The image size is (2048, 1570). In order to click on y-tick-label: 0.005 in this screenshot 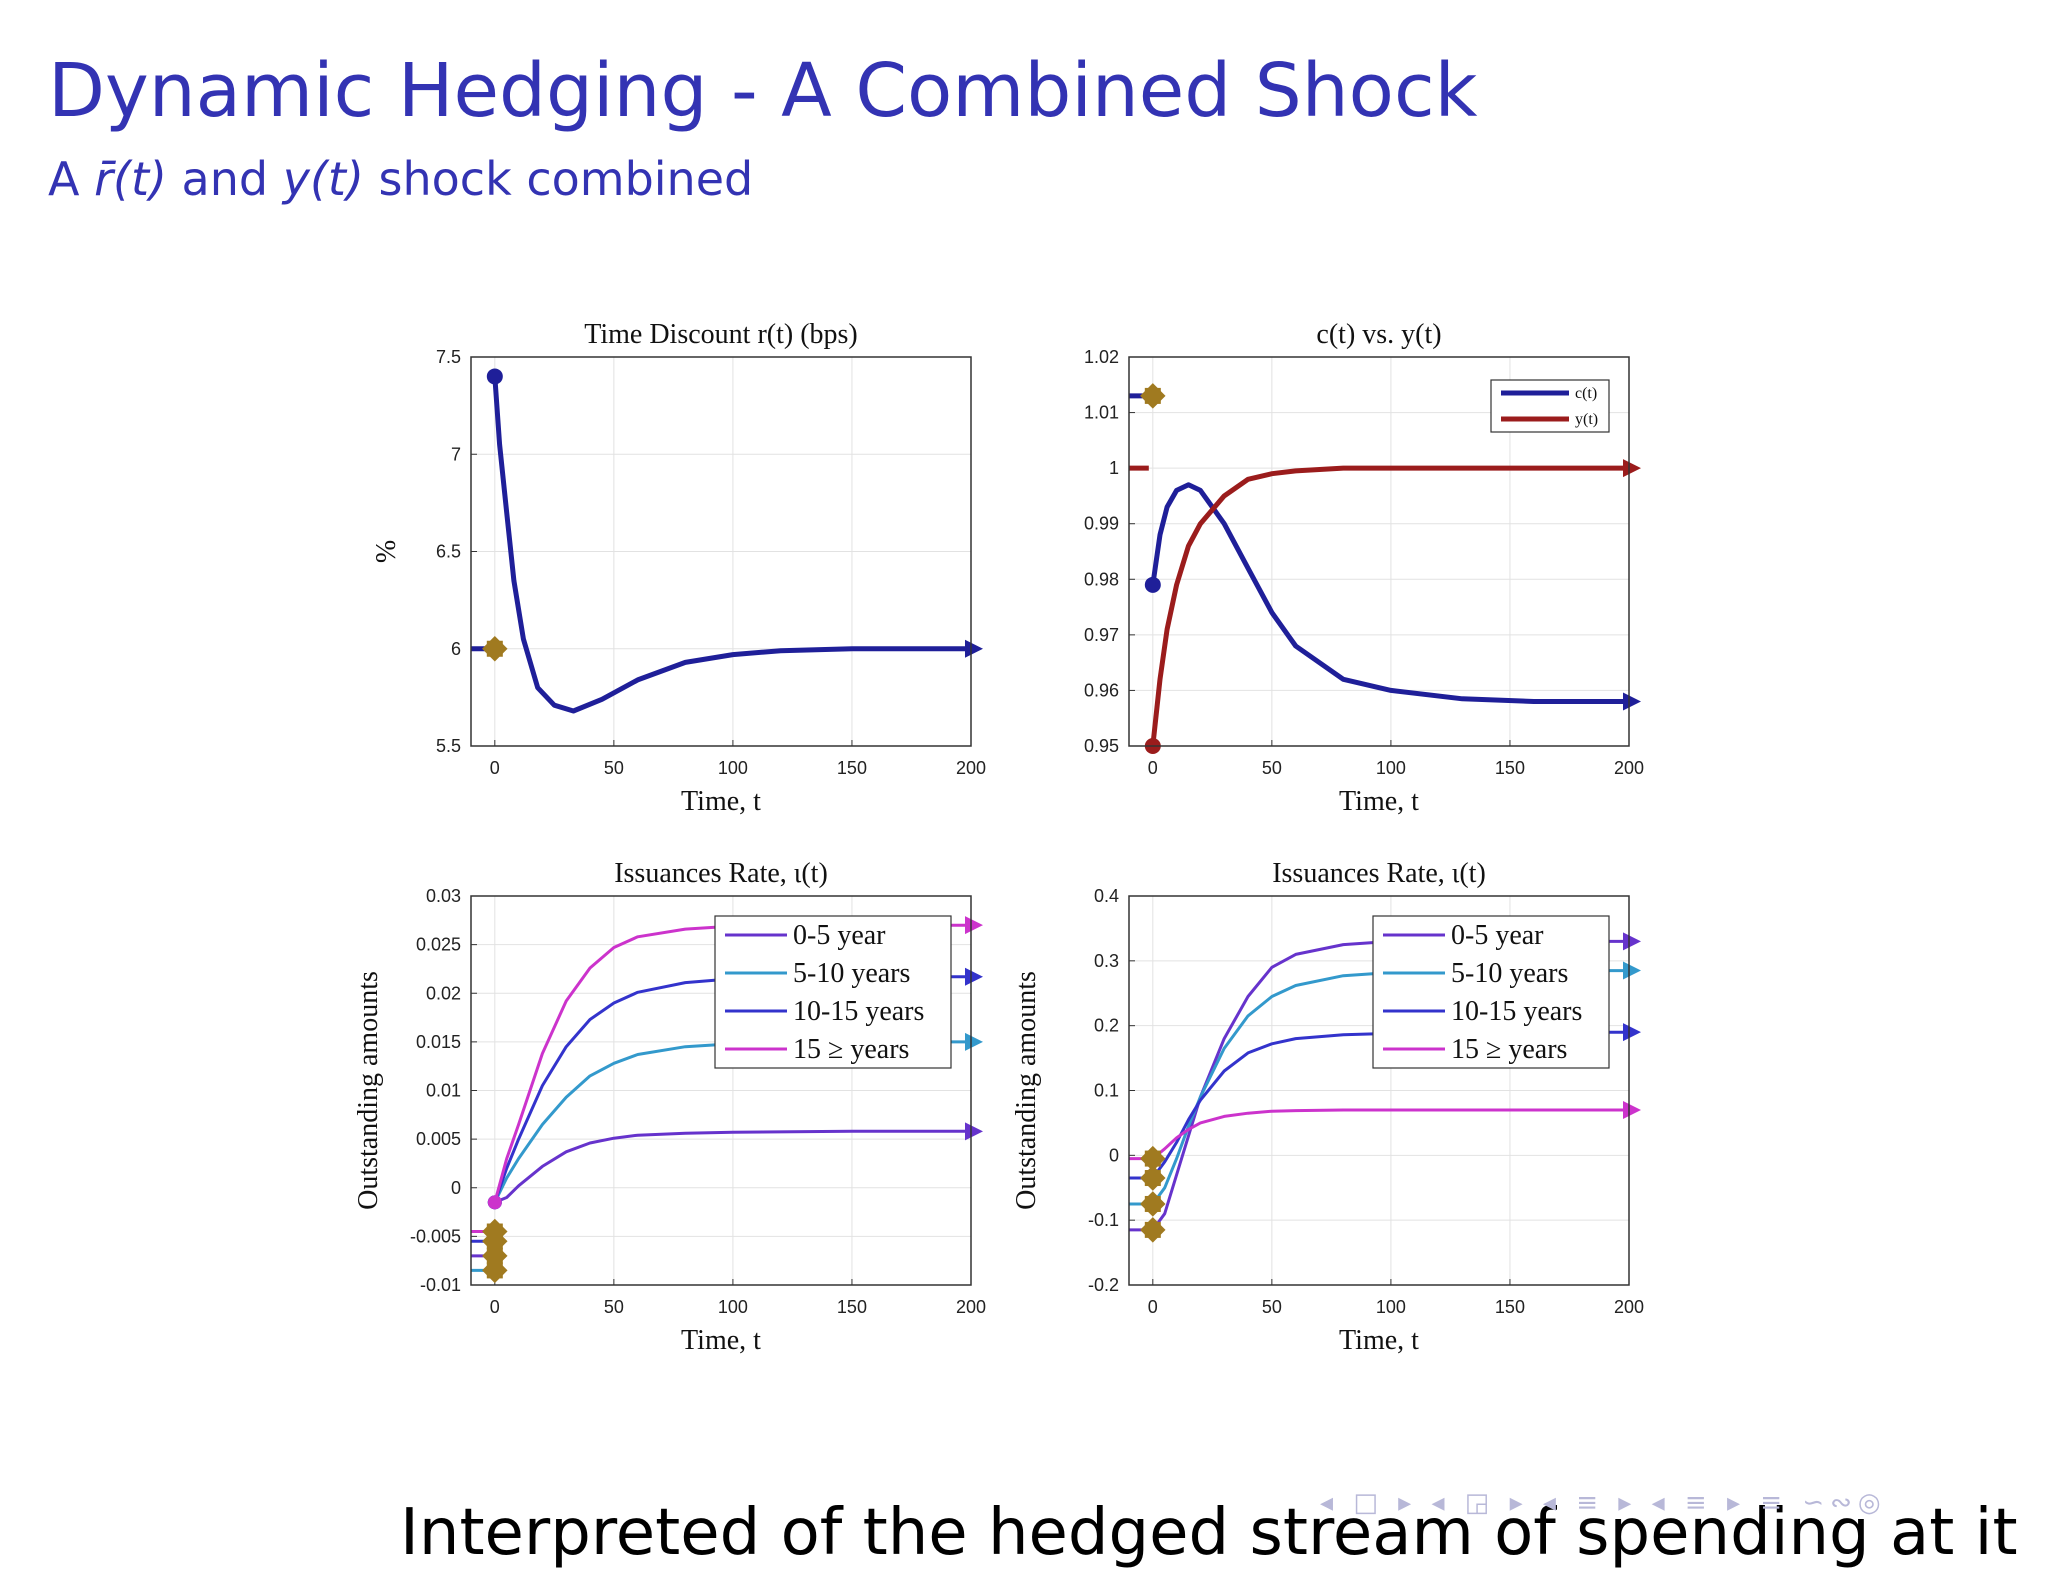, I will do `click(438, 1139)`.